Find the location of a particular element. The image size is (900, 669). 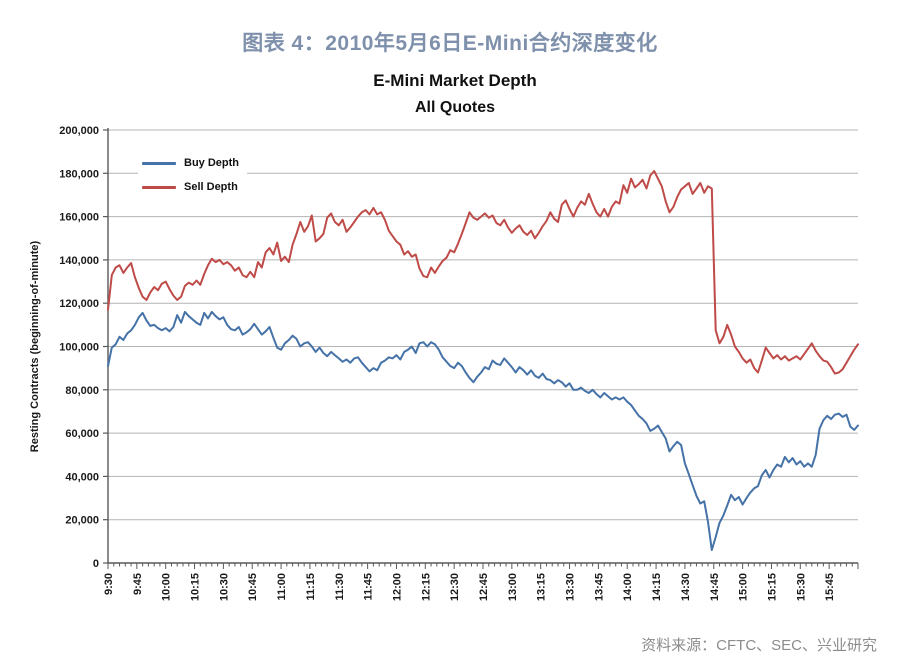

x-tick-label: 15:45 is located at coordinates (830, 587).